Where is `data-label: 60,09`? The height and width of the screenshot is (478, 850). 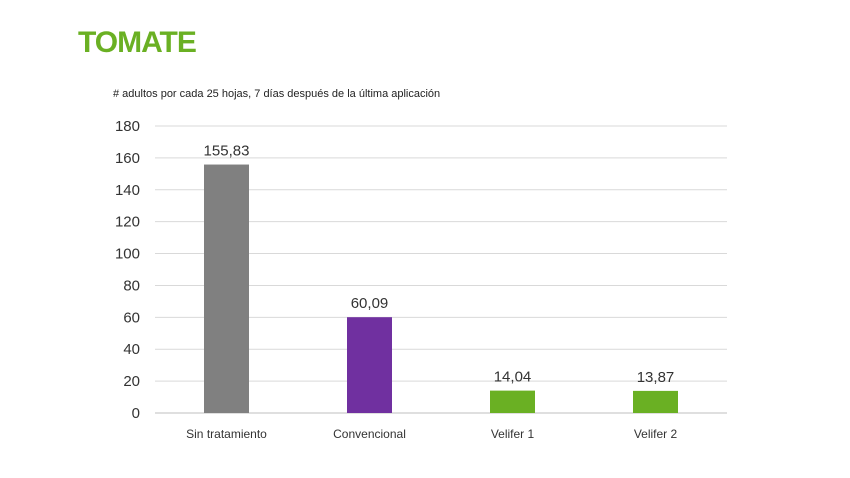
data-label: 60,09 is located at coordinates (370, 303).